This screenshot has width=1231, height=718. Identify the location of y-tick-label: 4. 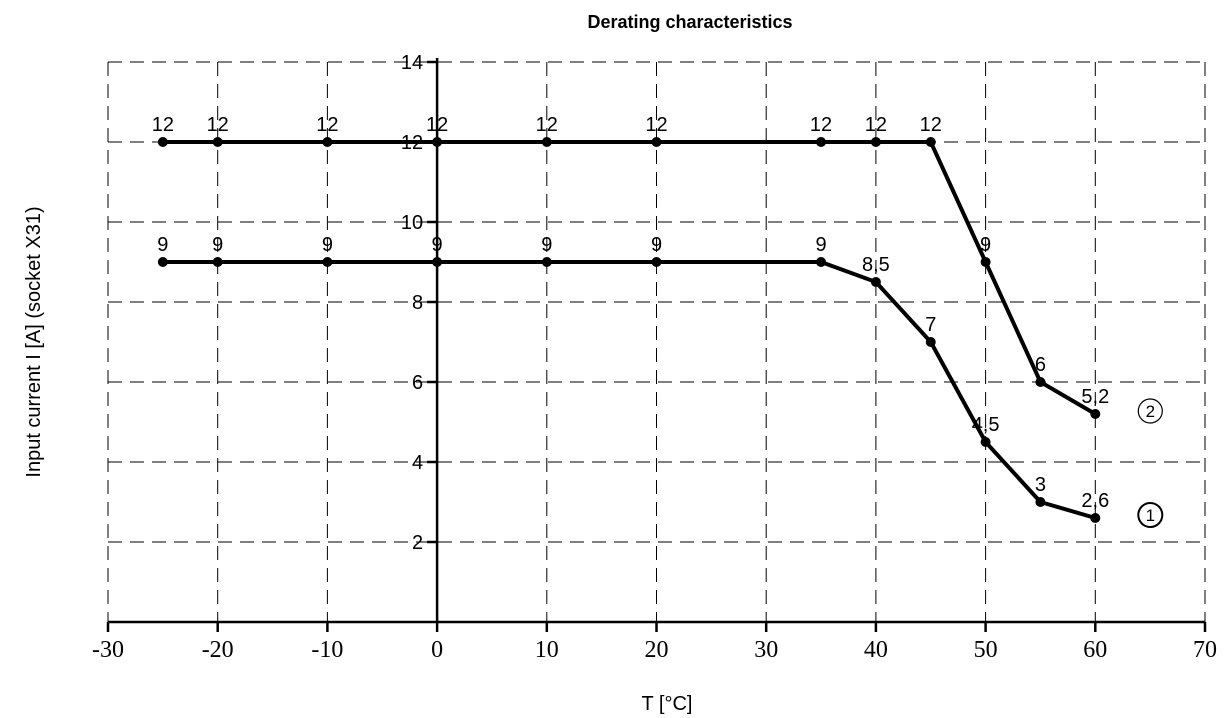
(417, 463).